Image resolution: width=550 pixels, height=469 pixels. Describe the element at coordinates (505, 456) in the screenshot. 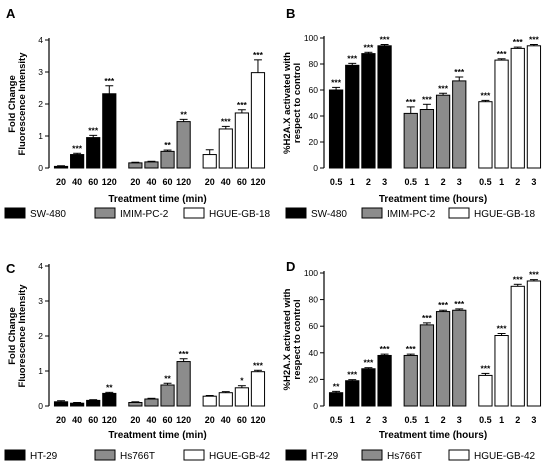

I see `legend-label: HGUE-GB-42` at that location.